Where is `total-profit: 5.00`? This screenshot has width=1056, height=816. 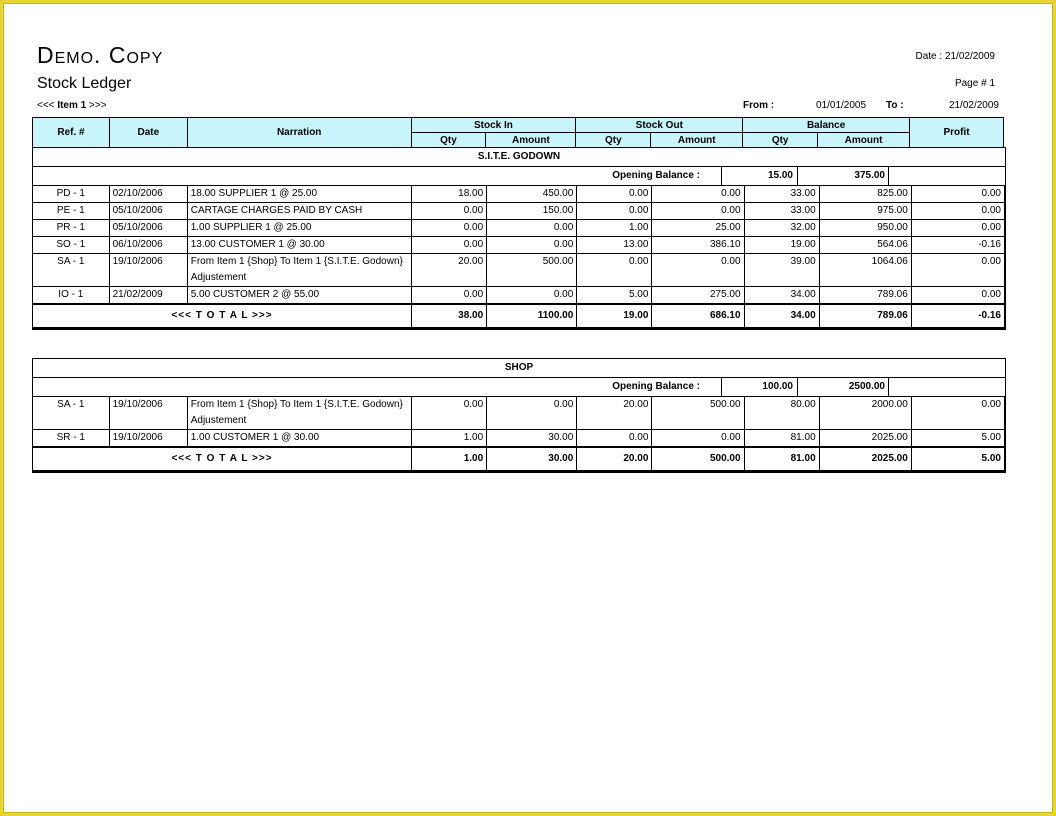 total-profit: 5.00 is located at coordinates (958, 459).